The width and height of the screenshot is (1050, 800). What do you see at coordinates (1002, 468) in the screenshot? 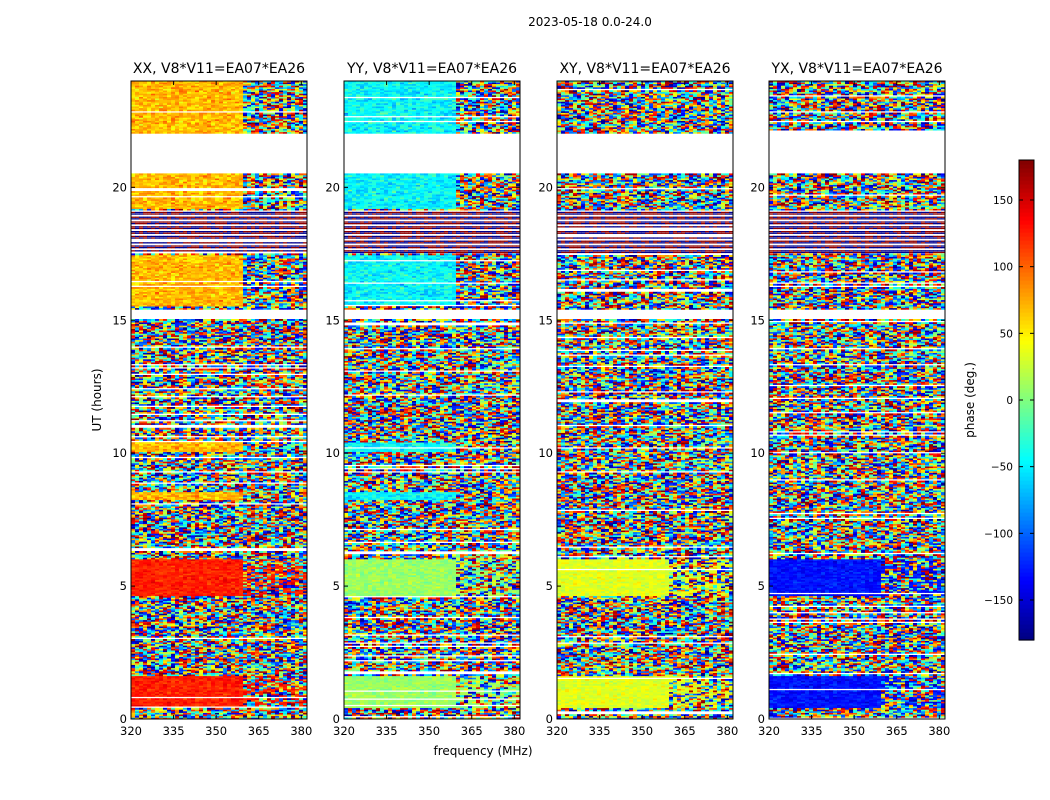
I see `colorbar-tick-label: −50` at bounding box center [1002, 468].